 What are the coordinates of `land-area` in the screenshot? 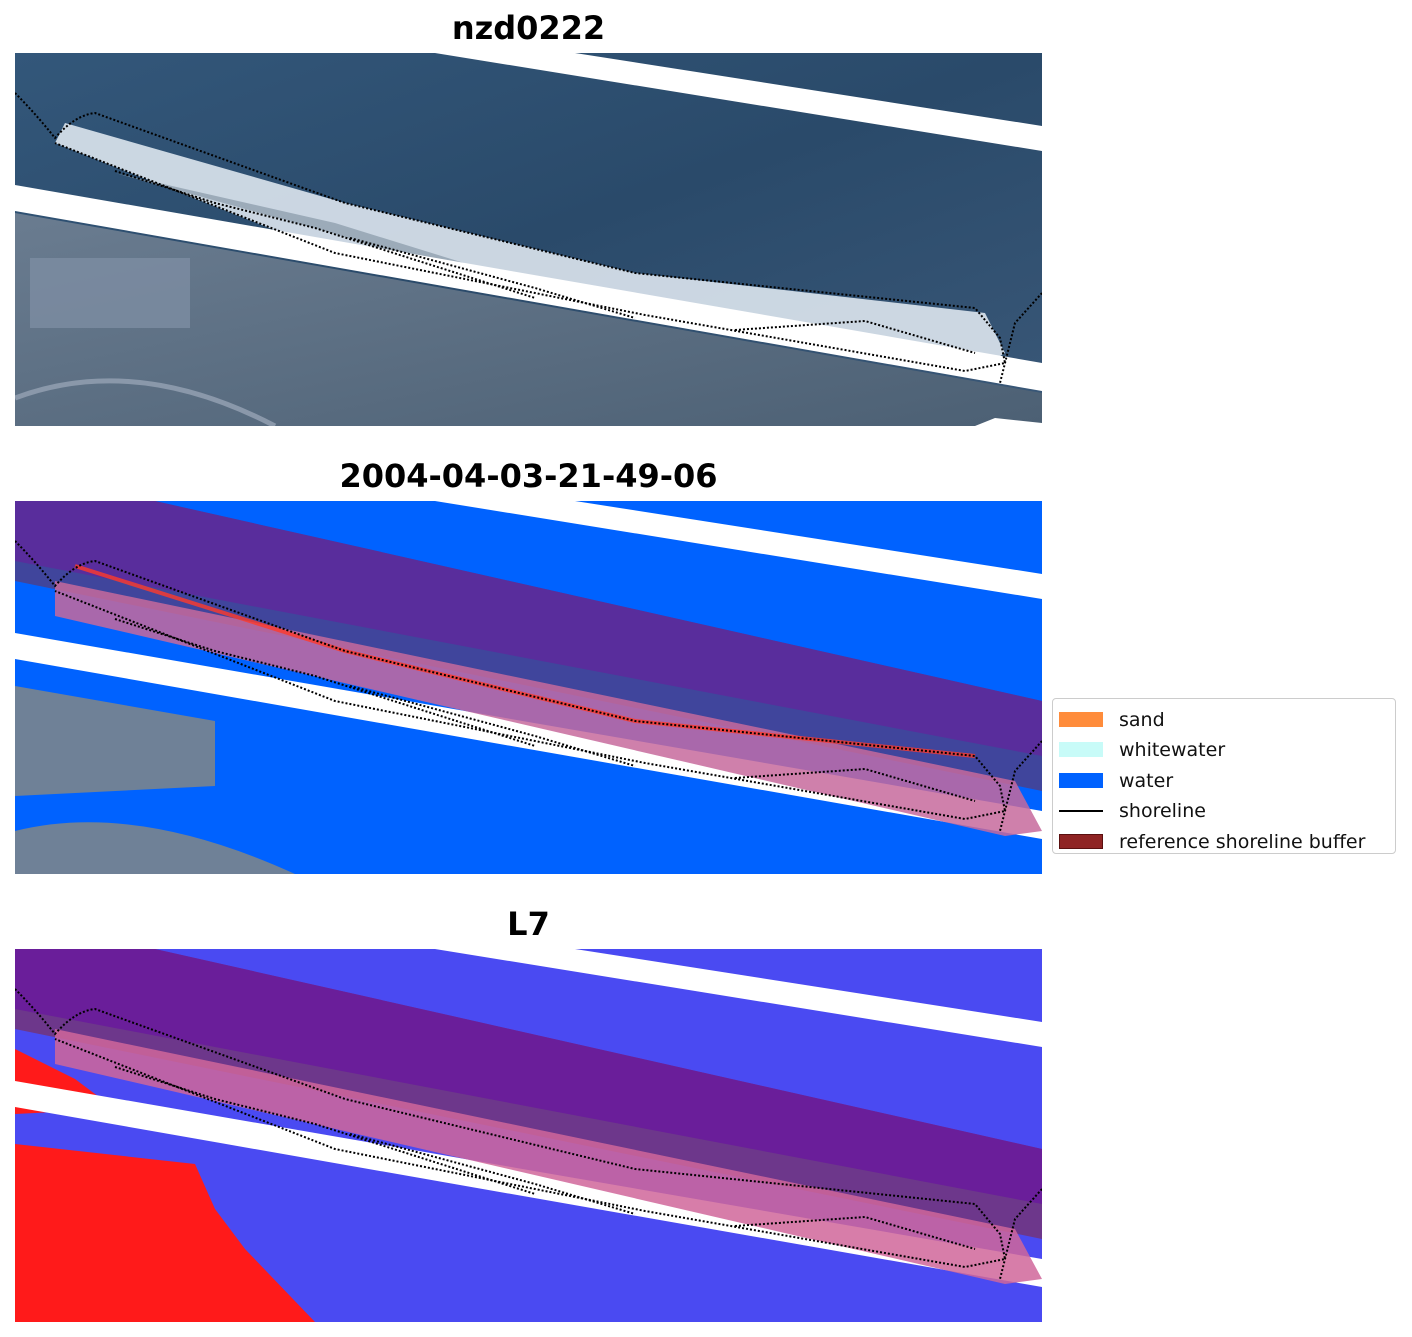 It's located at (528, 319).